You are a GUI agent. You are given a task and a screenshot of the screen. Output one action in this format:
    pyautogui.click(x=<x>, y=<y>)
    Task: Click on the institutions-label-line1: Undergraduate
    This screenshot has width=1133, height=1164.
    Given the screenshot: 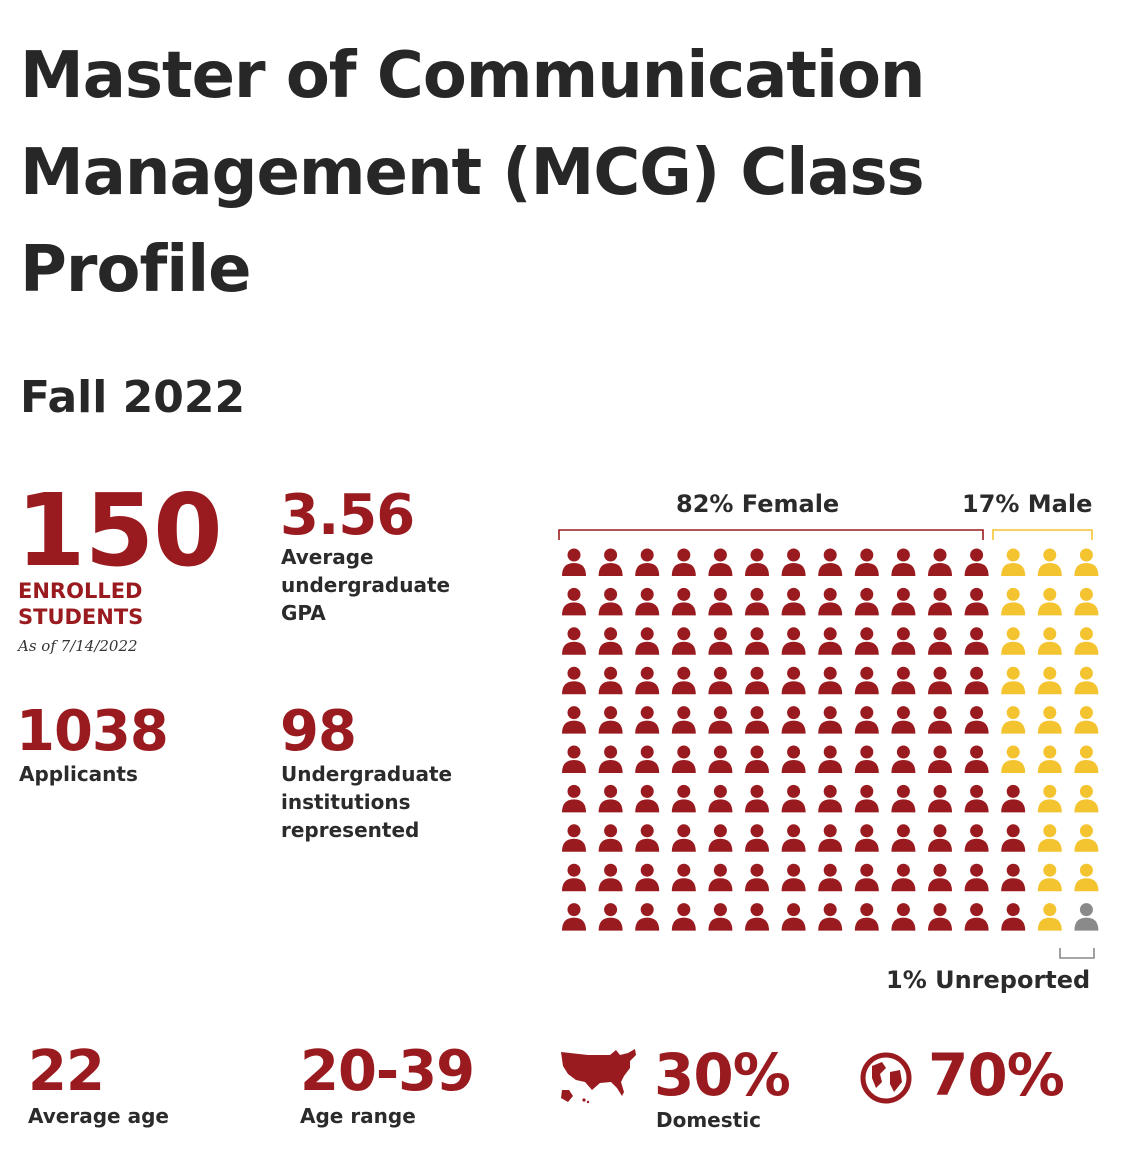 What is the action you would take?
    pyautogui.click(x=367, y=774)
    